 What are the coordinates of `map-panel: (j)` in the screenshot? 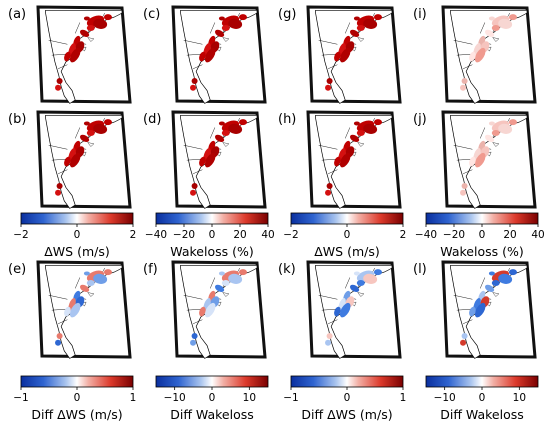 It's located at (475, 159).